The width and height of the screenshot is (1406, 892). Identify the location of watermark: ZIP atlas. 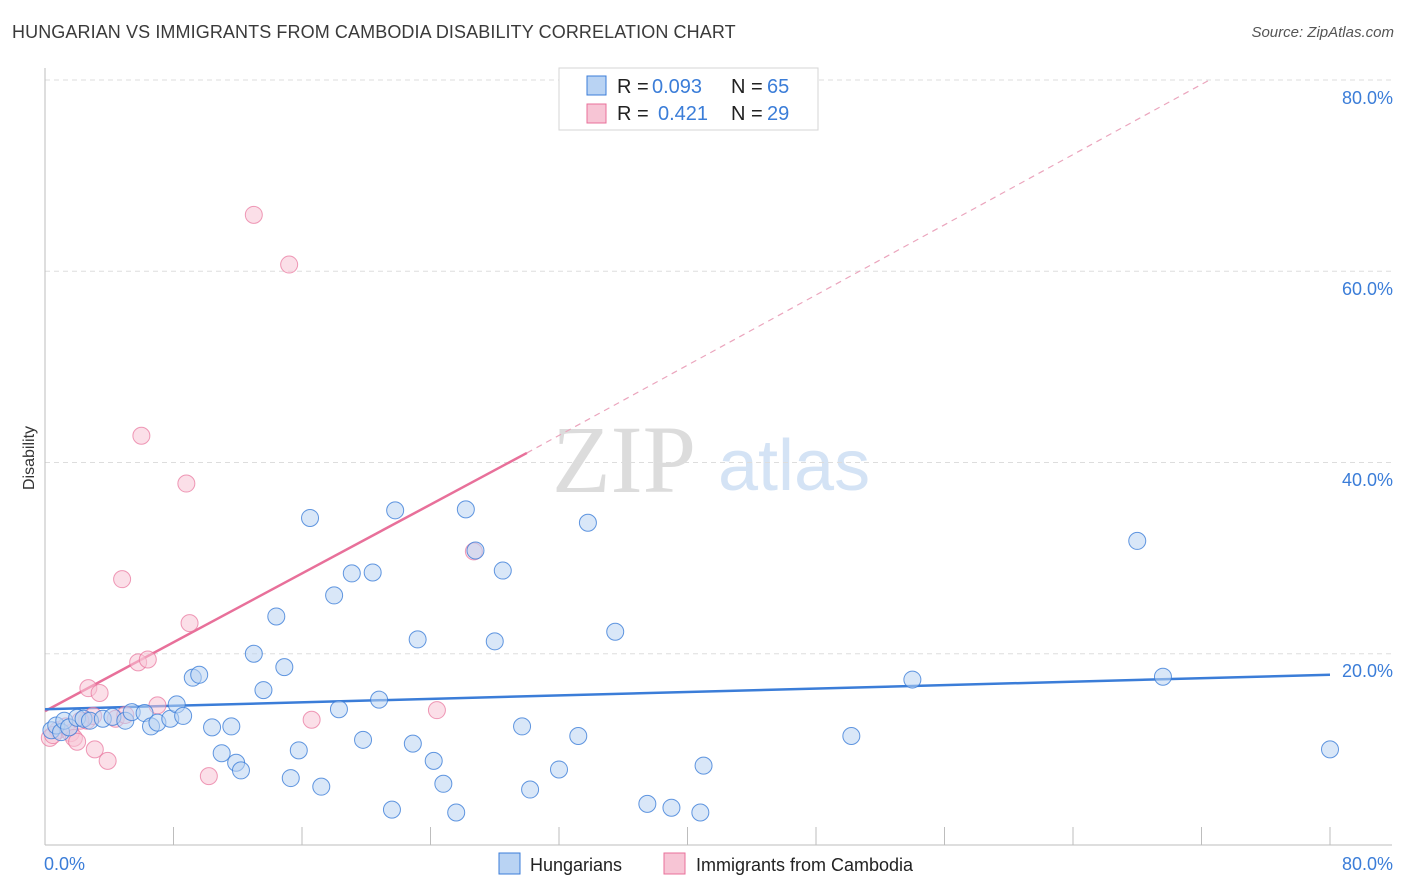
(711, 459).